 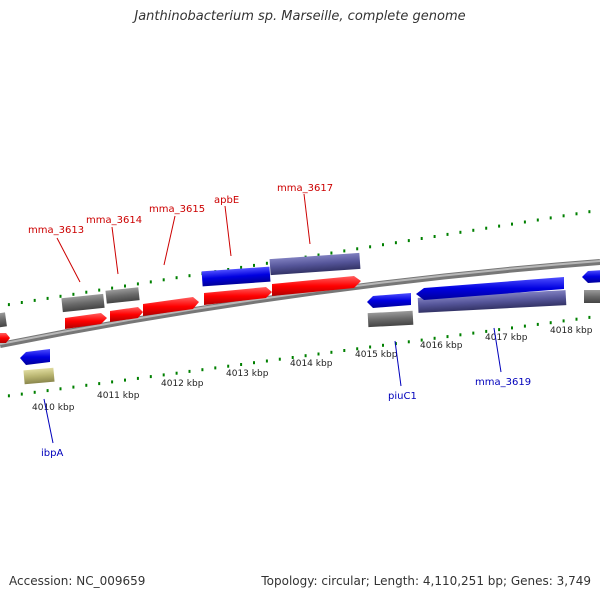 What do you see at coordinates (390, 319) in the screenshot?
I see `gene-feature-piuC1` at bounding box center [390, 319].